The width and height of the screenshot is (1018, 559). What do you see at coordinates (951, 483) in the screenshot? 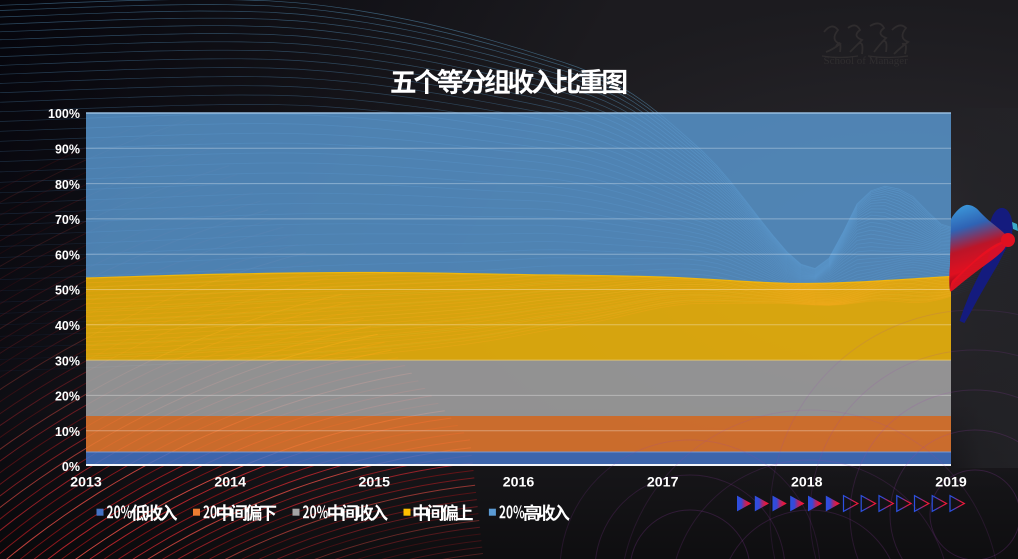
I see `svg-text: 2019` at bounding box center [951, 483].